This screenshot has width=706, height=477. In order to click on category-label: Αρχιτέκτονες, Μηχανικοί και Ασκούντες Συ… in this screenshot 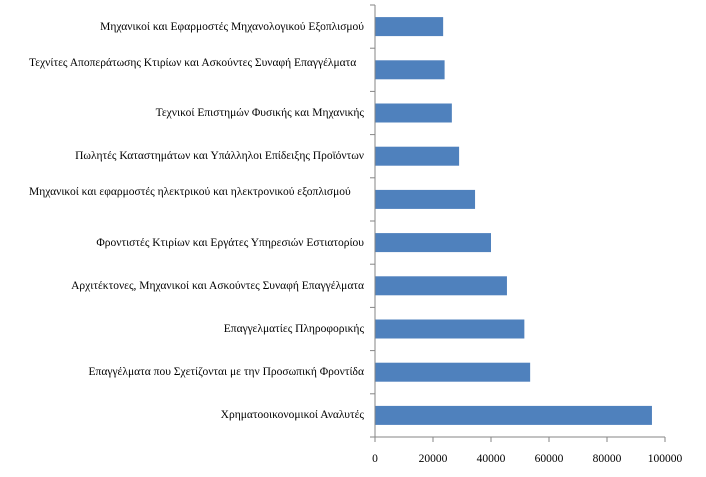, I will do `click(217, 285)`.